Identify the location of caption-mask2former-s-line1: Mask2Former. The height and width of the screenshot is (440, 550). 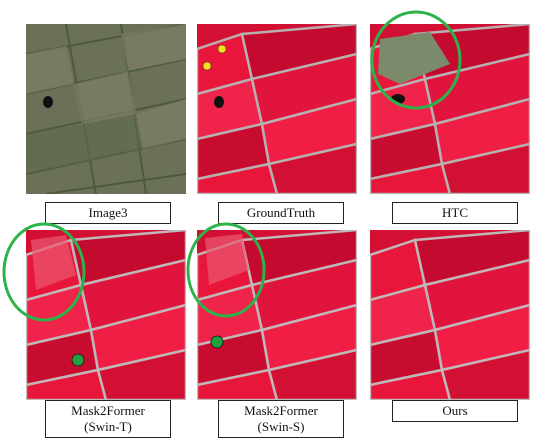
(281, 410).